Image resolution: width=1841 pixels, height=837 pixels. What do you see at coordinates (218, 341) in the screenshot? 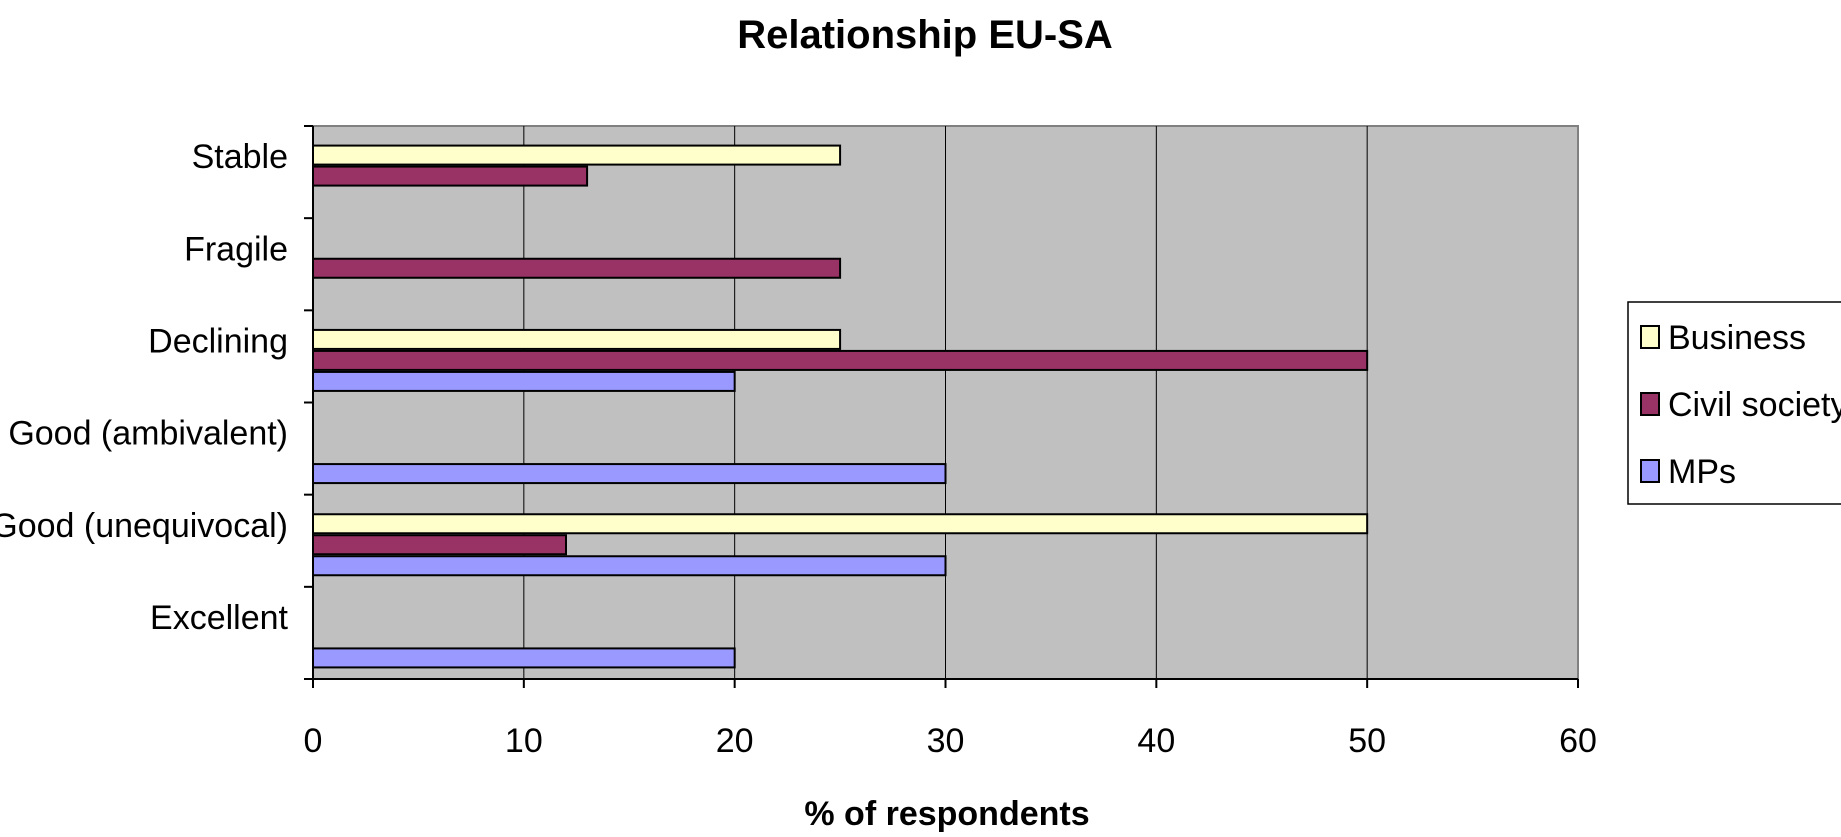
I see `category-label: Declining` at bounding box center [218, 341].